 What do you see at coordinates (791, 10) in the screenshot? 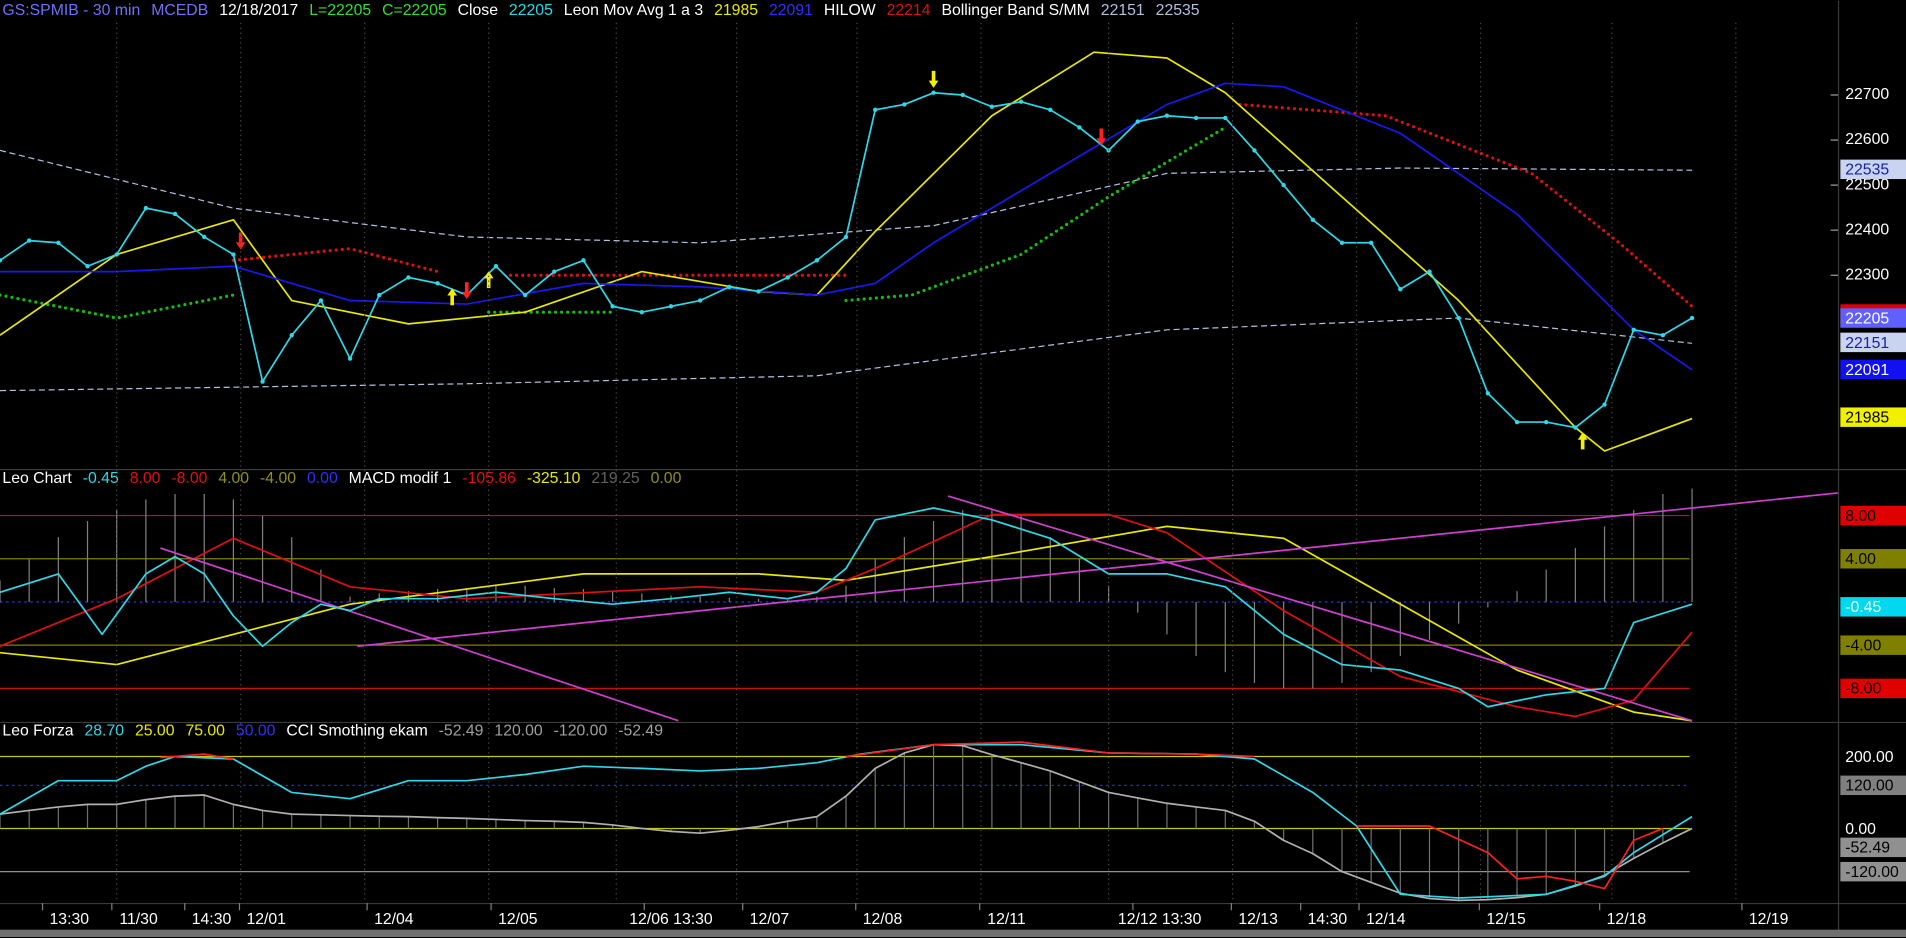
I see `header-text: 22091` at bounding box center [791, 10].